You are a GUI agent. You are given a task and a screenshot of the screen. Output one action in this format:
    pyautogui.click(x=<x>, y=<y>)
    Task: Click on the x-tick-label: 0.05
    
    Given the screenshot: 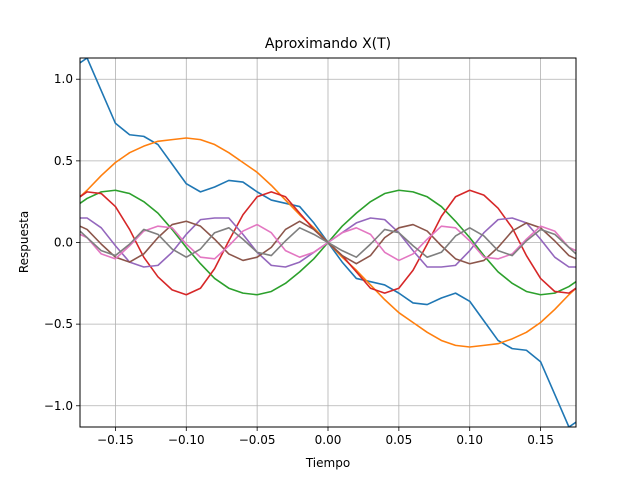 What is the action you would take?
    pyautogui.click(x=398, y=440)
    